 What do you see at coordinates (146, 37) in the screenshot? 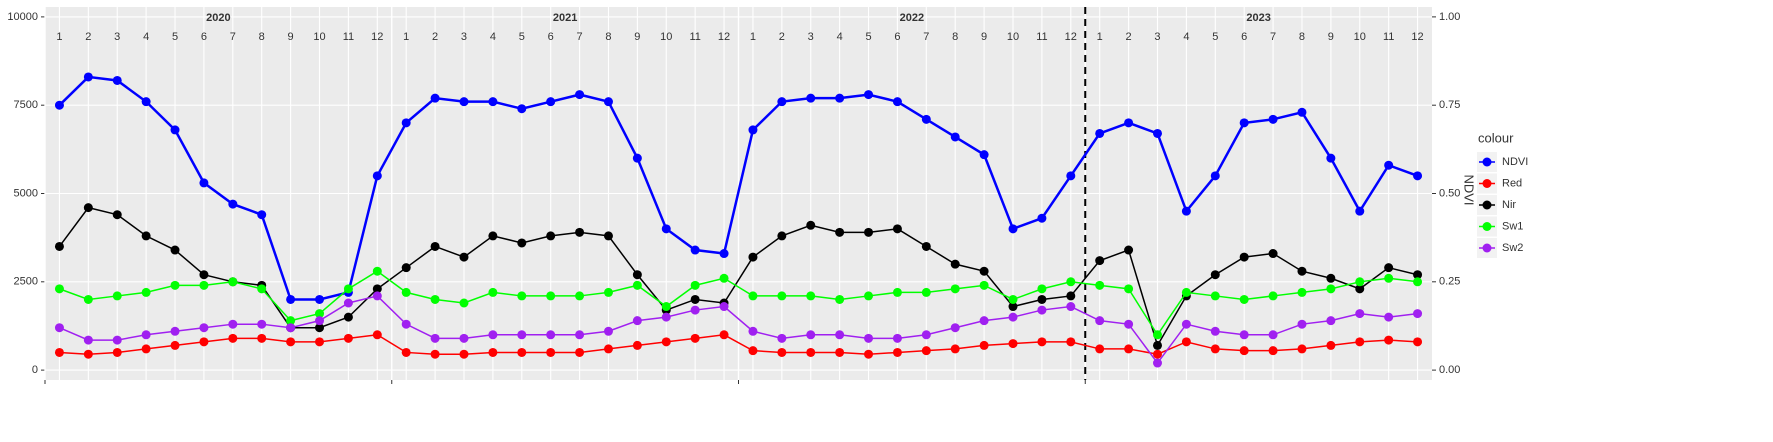
I see `month-label: 4` at bounding box center [146, 37].